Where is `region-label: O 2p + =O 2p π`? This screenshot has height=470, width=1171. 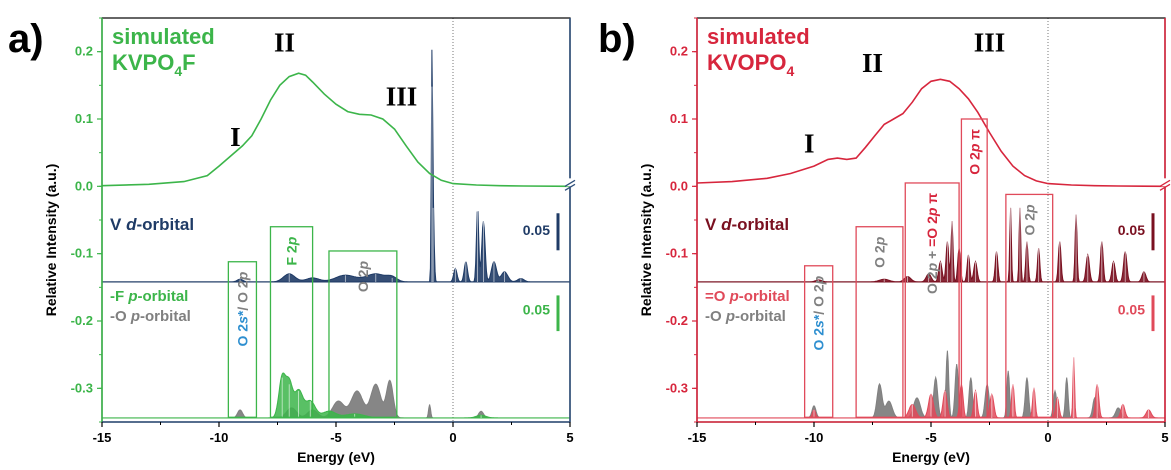 region-label: O 2p + =O 2p π is located at coordinates (932, 243).